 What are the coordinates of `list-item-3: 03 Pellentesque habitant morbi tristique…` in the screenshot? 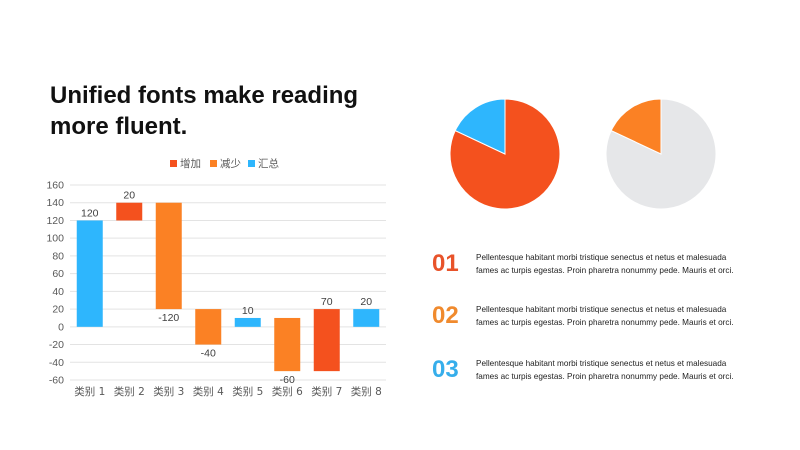 It's located at (602, 372).